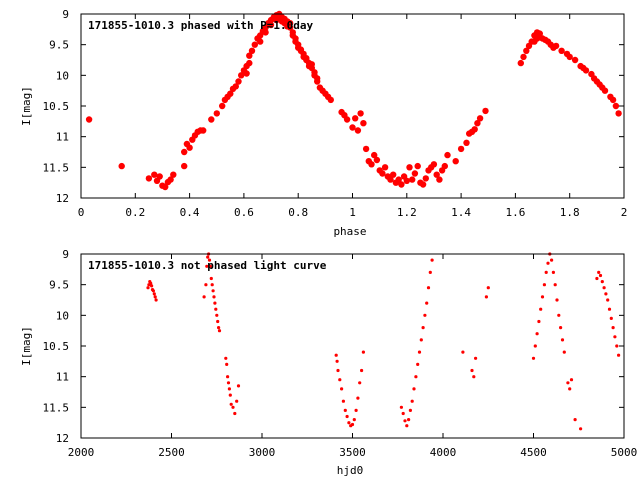 The image size is (640, 480). I want to click on unphased-x-tick-label: 5000, so click(624, 452).